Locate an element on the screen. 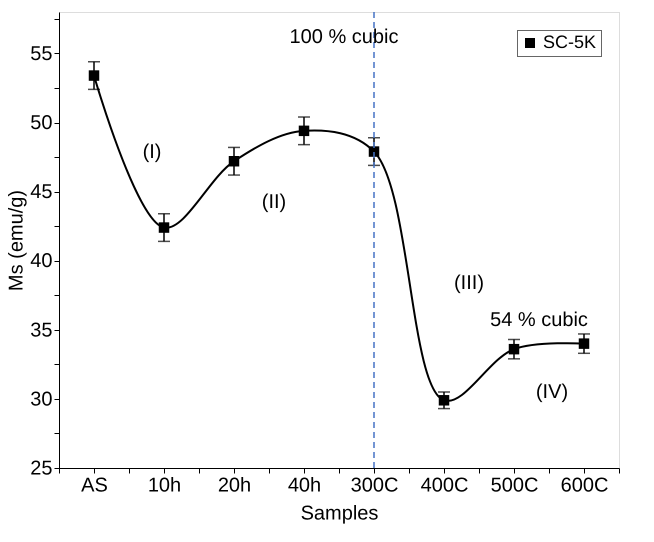  y-tick-label: 50 is located at coordinates (41, 123).